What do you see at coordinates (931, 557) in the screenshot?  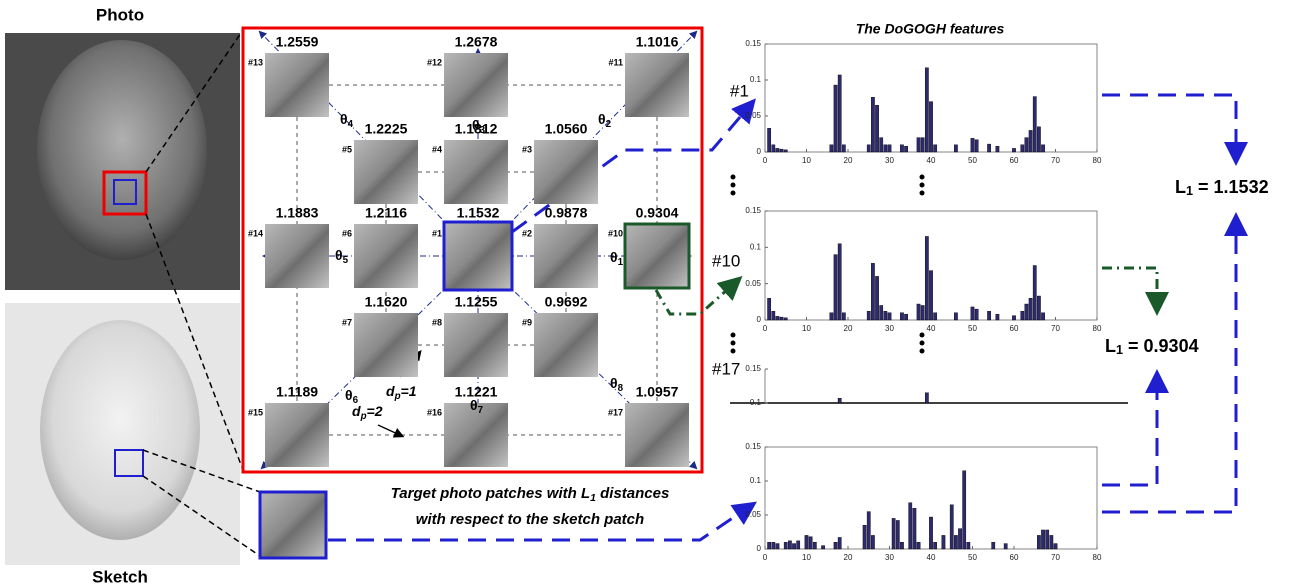 I see `x-tick-label: 40` at bounding box center [931, 557].